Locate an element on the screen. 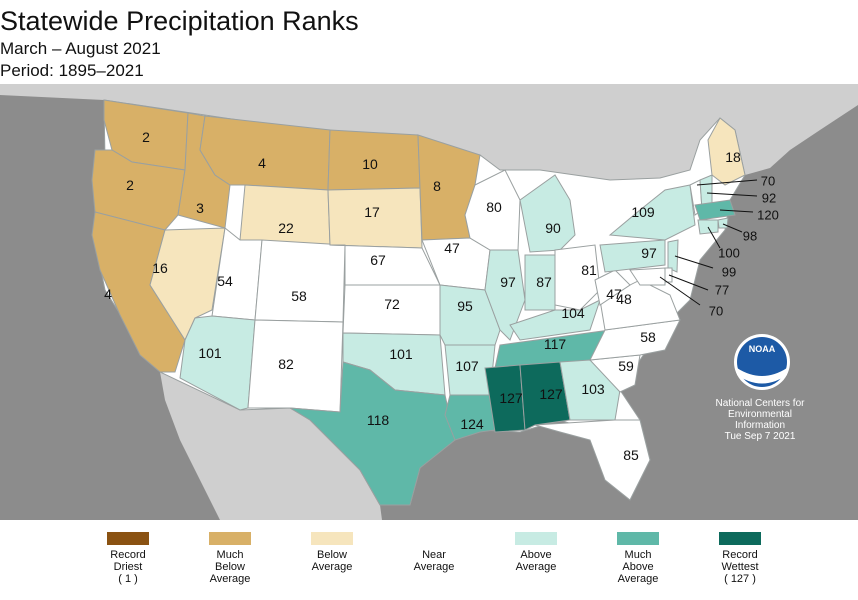 The height and width of the screenshot is (600, 858). rank-label-nj: 99 is located at coordinates (729, 272).